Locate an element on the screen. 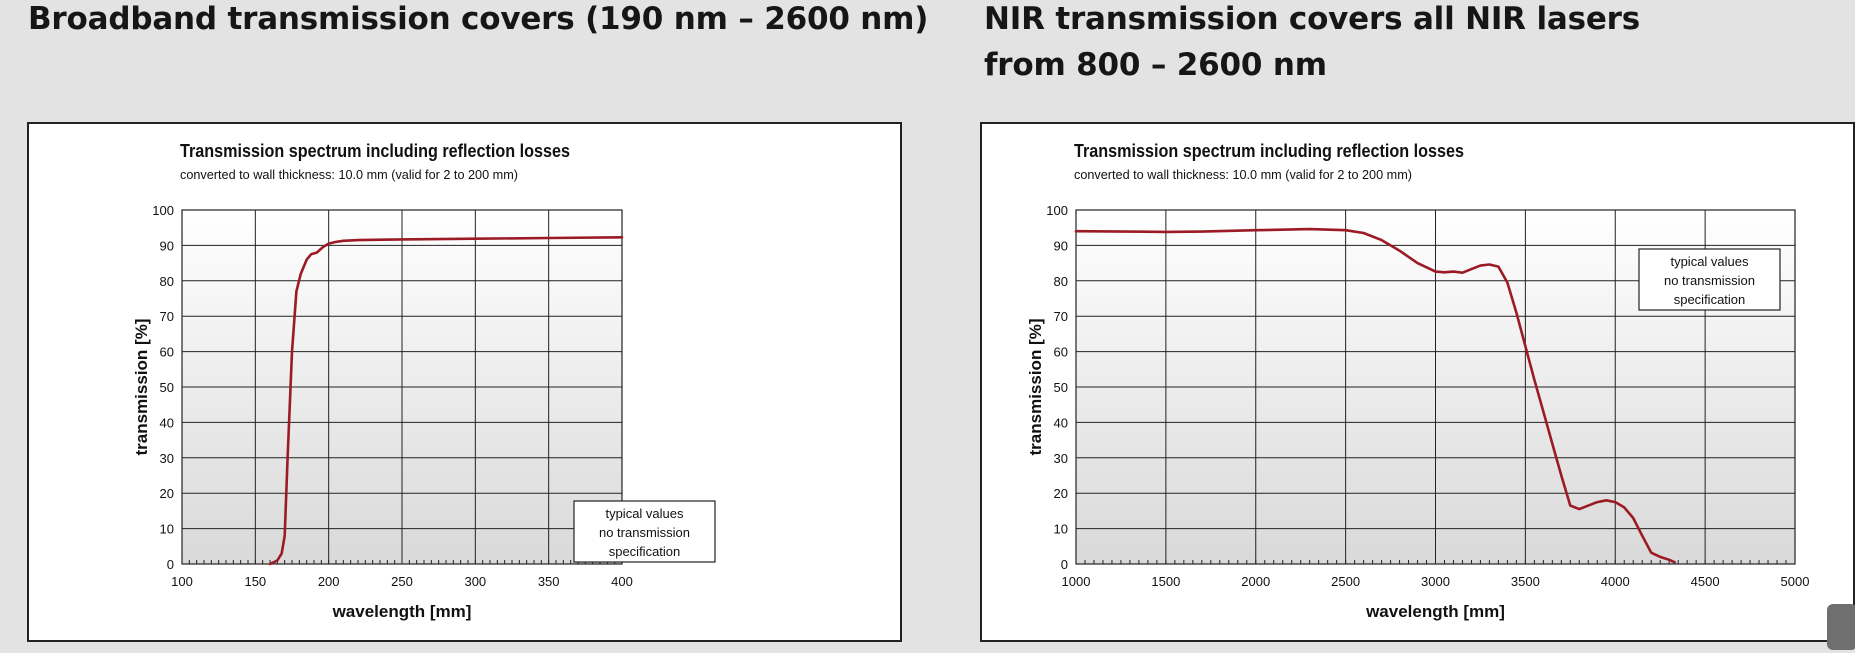 The height and width of the screenshot is (653, 1855). plot-frame is located at coordinates (402, 387).